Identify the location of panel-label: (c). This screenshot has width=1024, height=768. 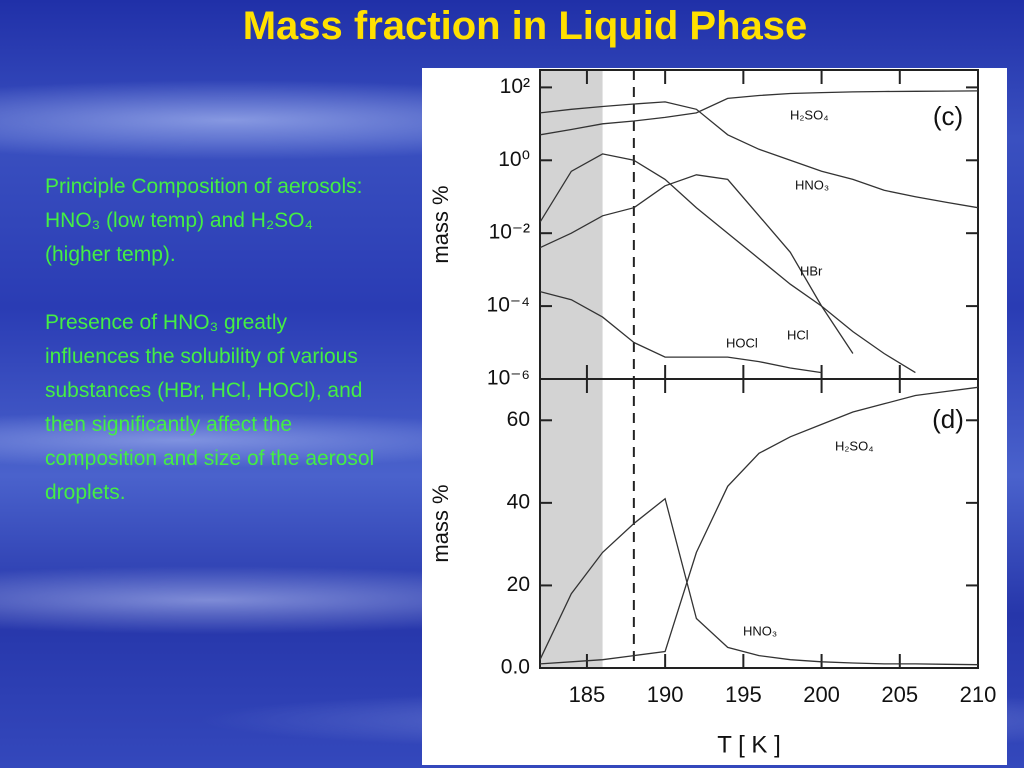
(948, 116).